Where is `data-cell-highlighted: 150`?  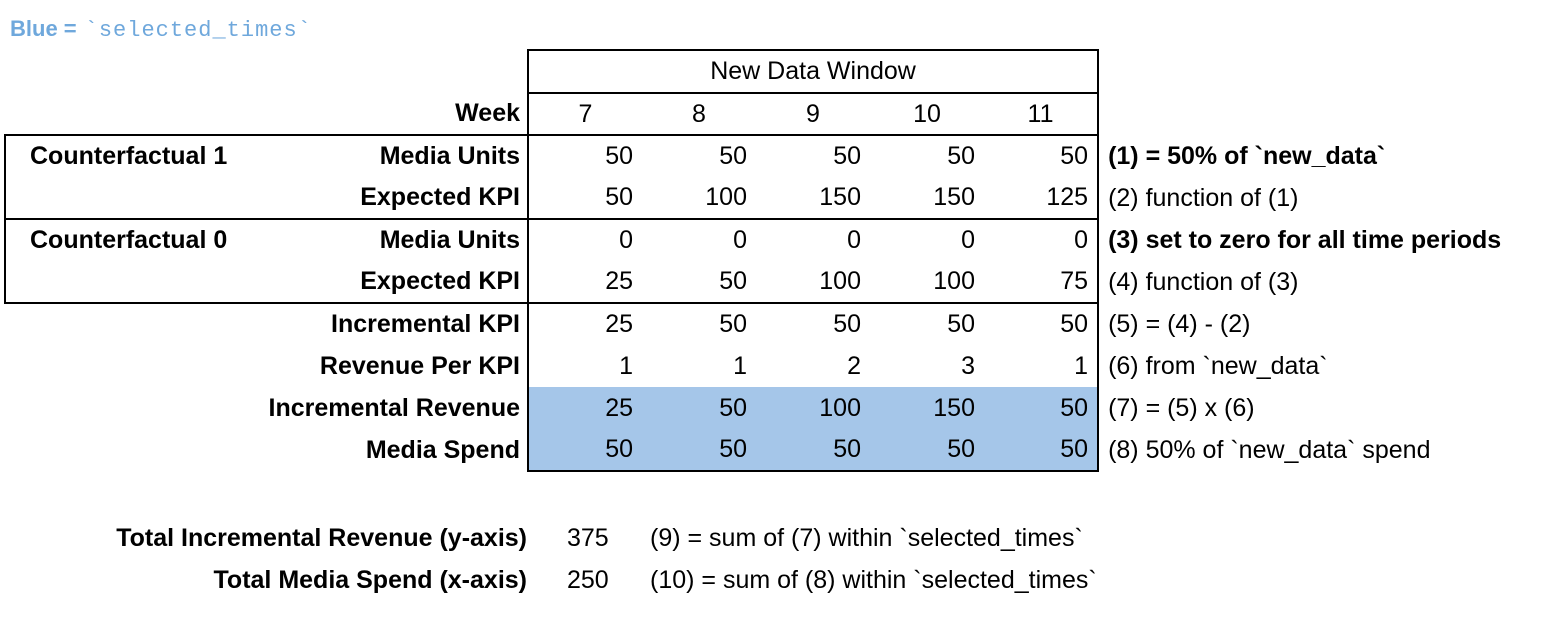
data-cell-highlighted: 150 is located at coordinates (927, 408).